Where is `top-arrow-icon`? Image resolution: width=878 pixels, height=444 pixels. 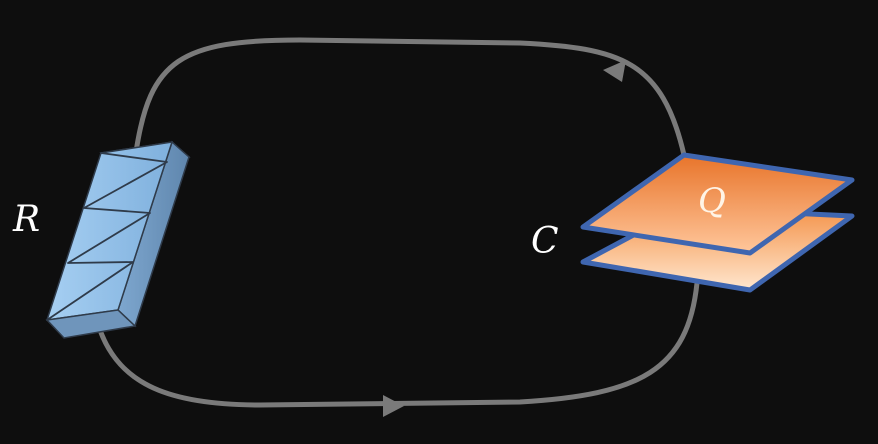
top-arrow-icon is located at coordinates (614, 71).